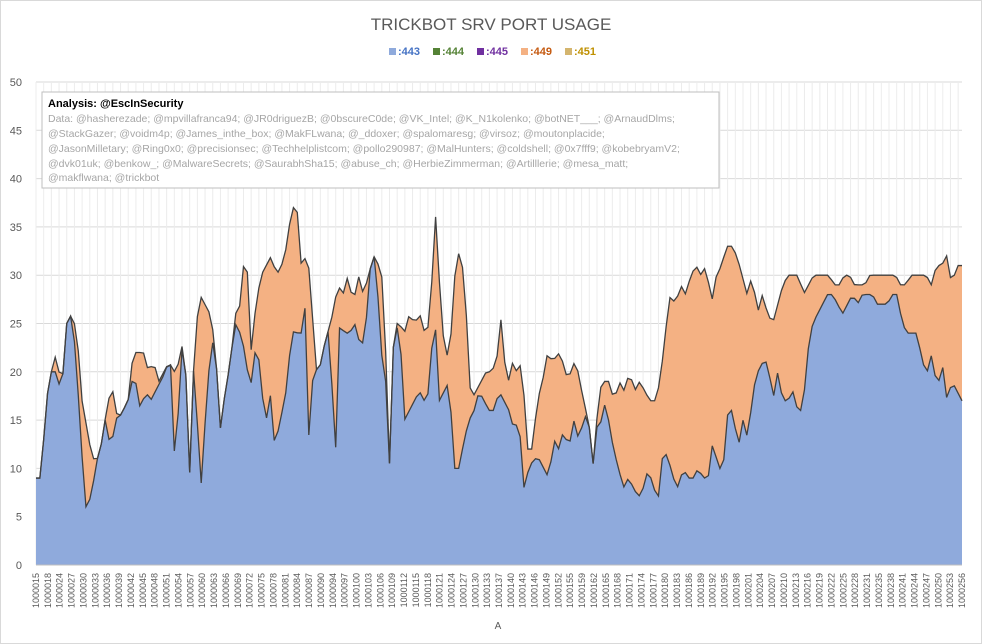 The width and height of the screenshot is (982, 644). What do you see at coordinates (491, 24) in the screenshot?
I see `chart-title: TRICKBOT SRV PORT USAGE` at bounding box center [491, 24].